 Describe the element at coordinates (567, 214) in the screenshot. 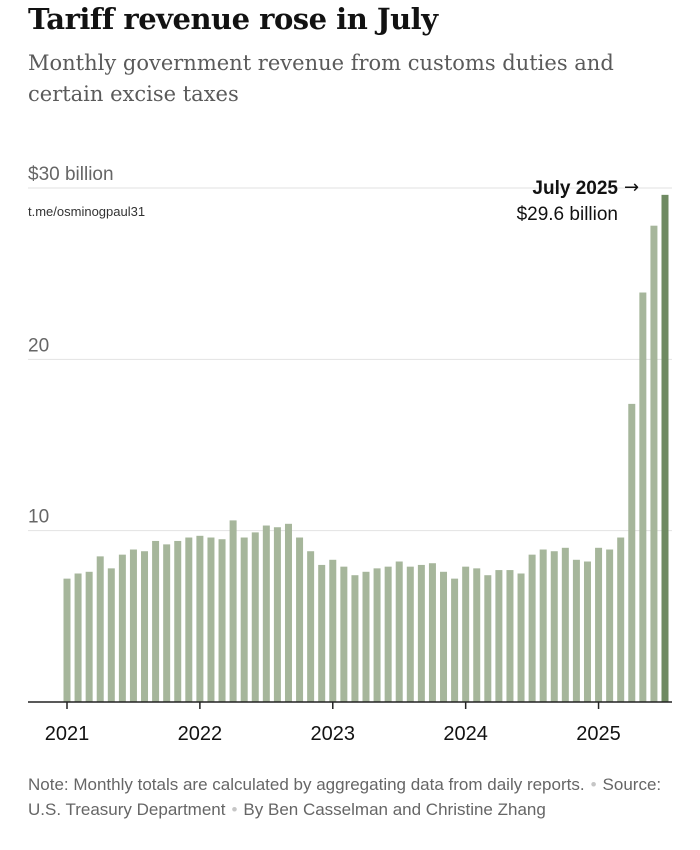

I see `annotation-value: $29.6 billion` at that location.